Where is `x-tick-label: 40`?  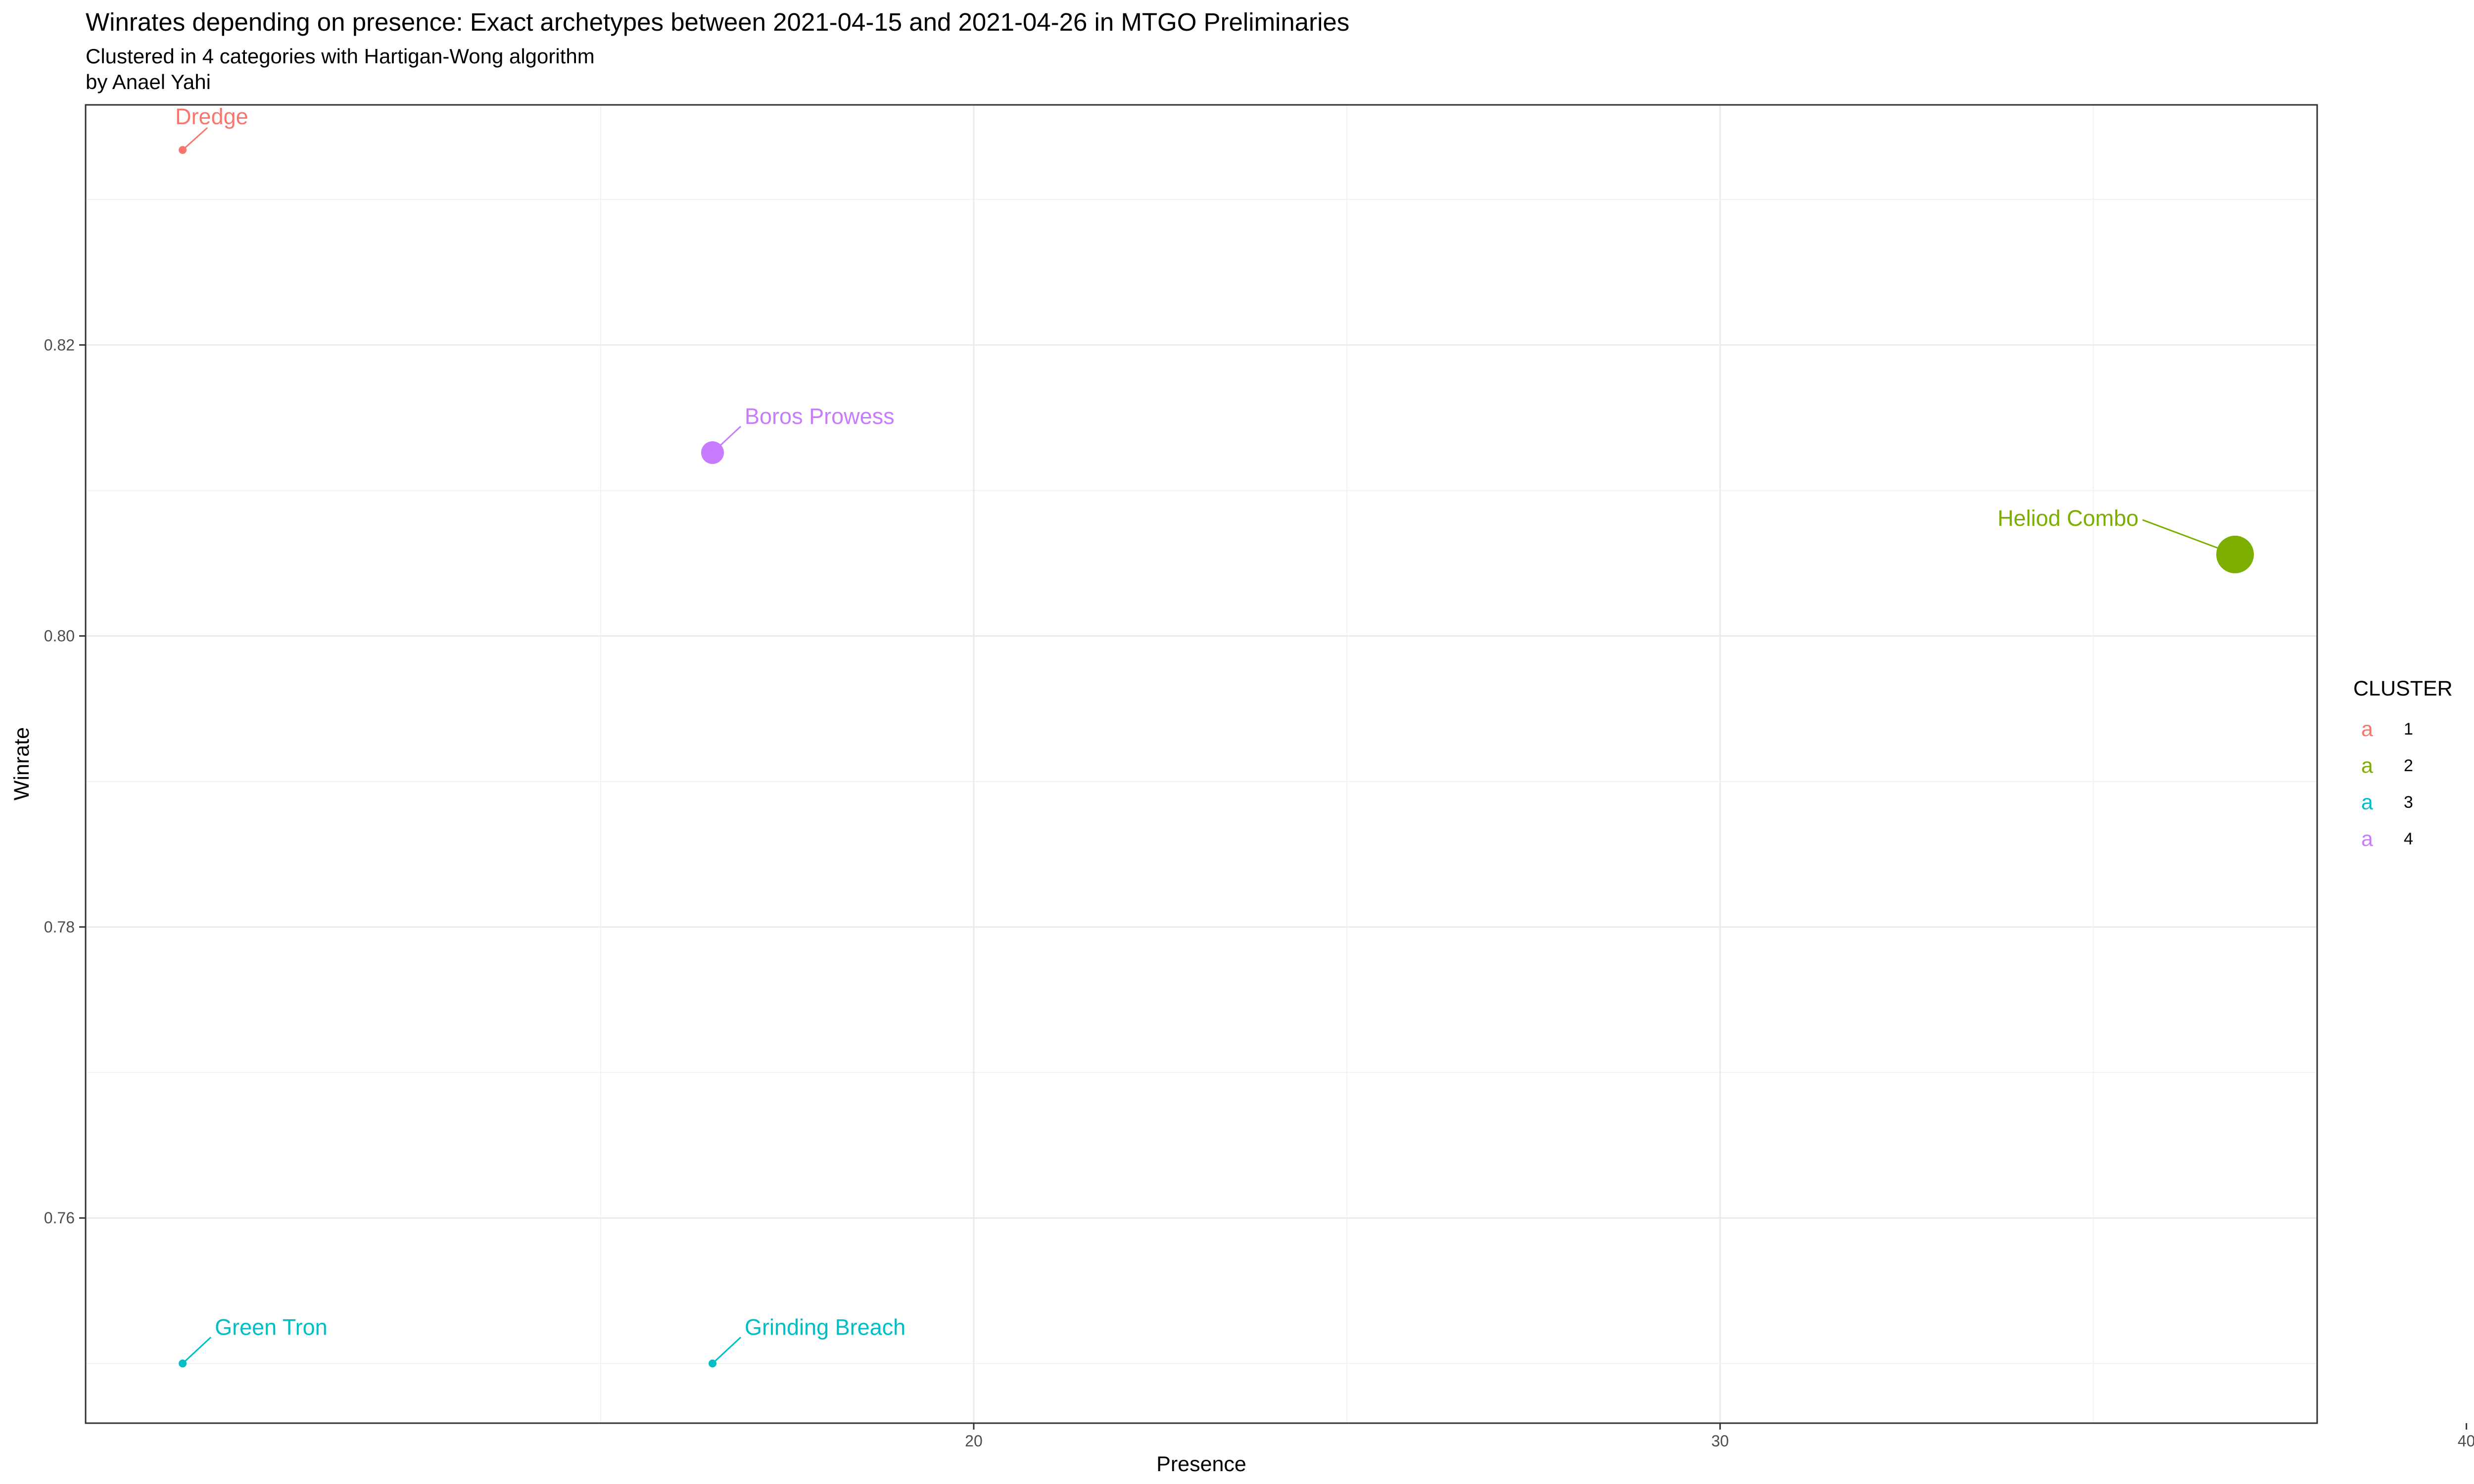
x-tick-label: 40 is located at coordinates (2466, 1441).